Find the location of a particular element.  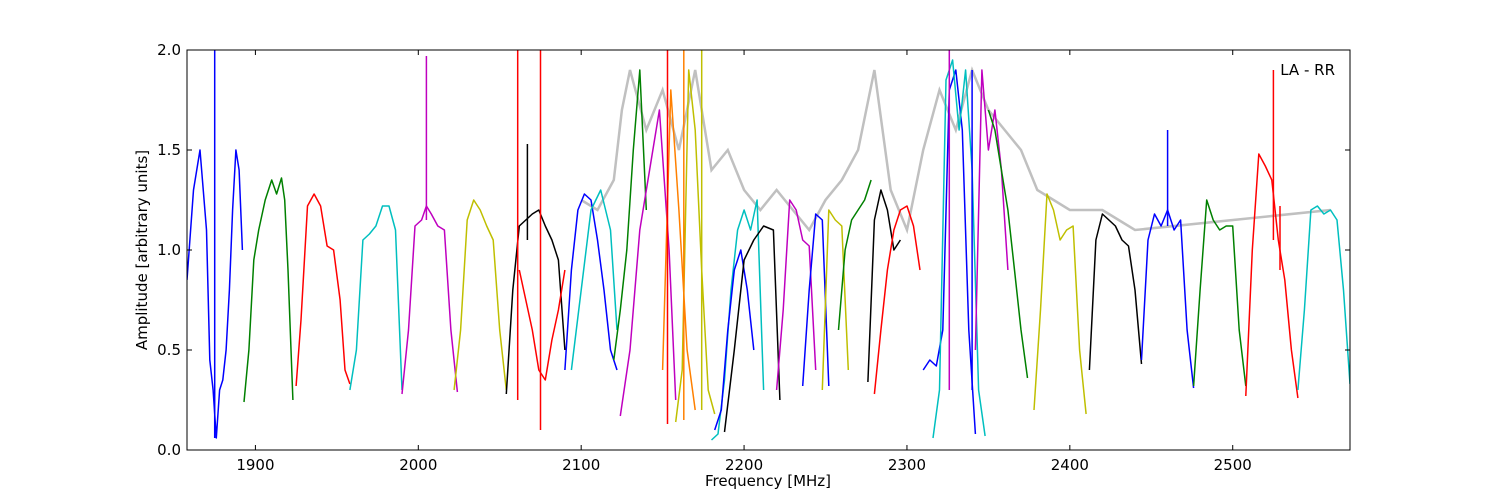

x-tick-label: 2000 is located at coordinates (418, 465).